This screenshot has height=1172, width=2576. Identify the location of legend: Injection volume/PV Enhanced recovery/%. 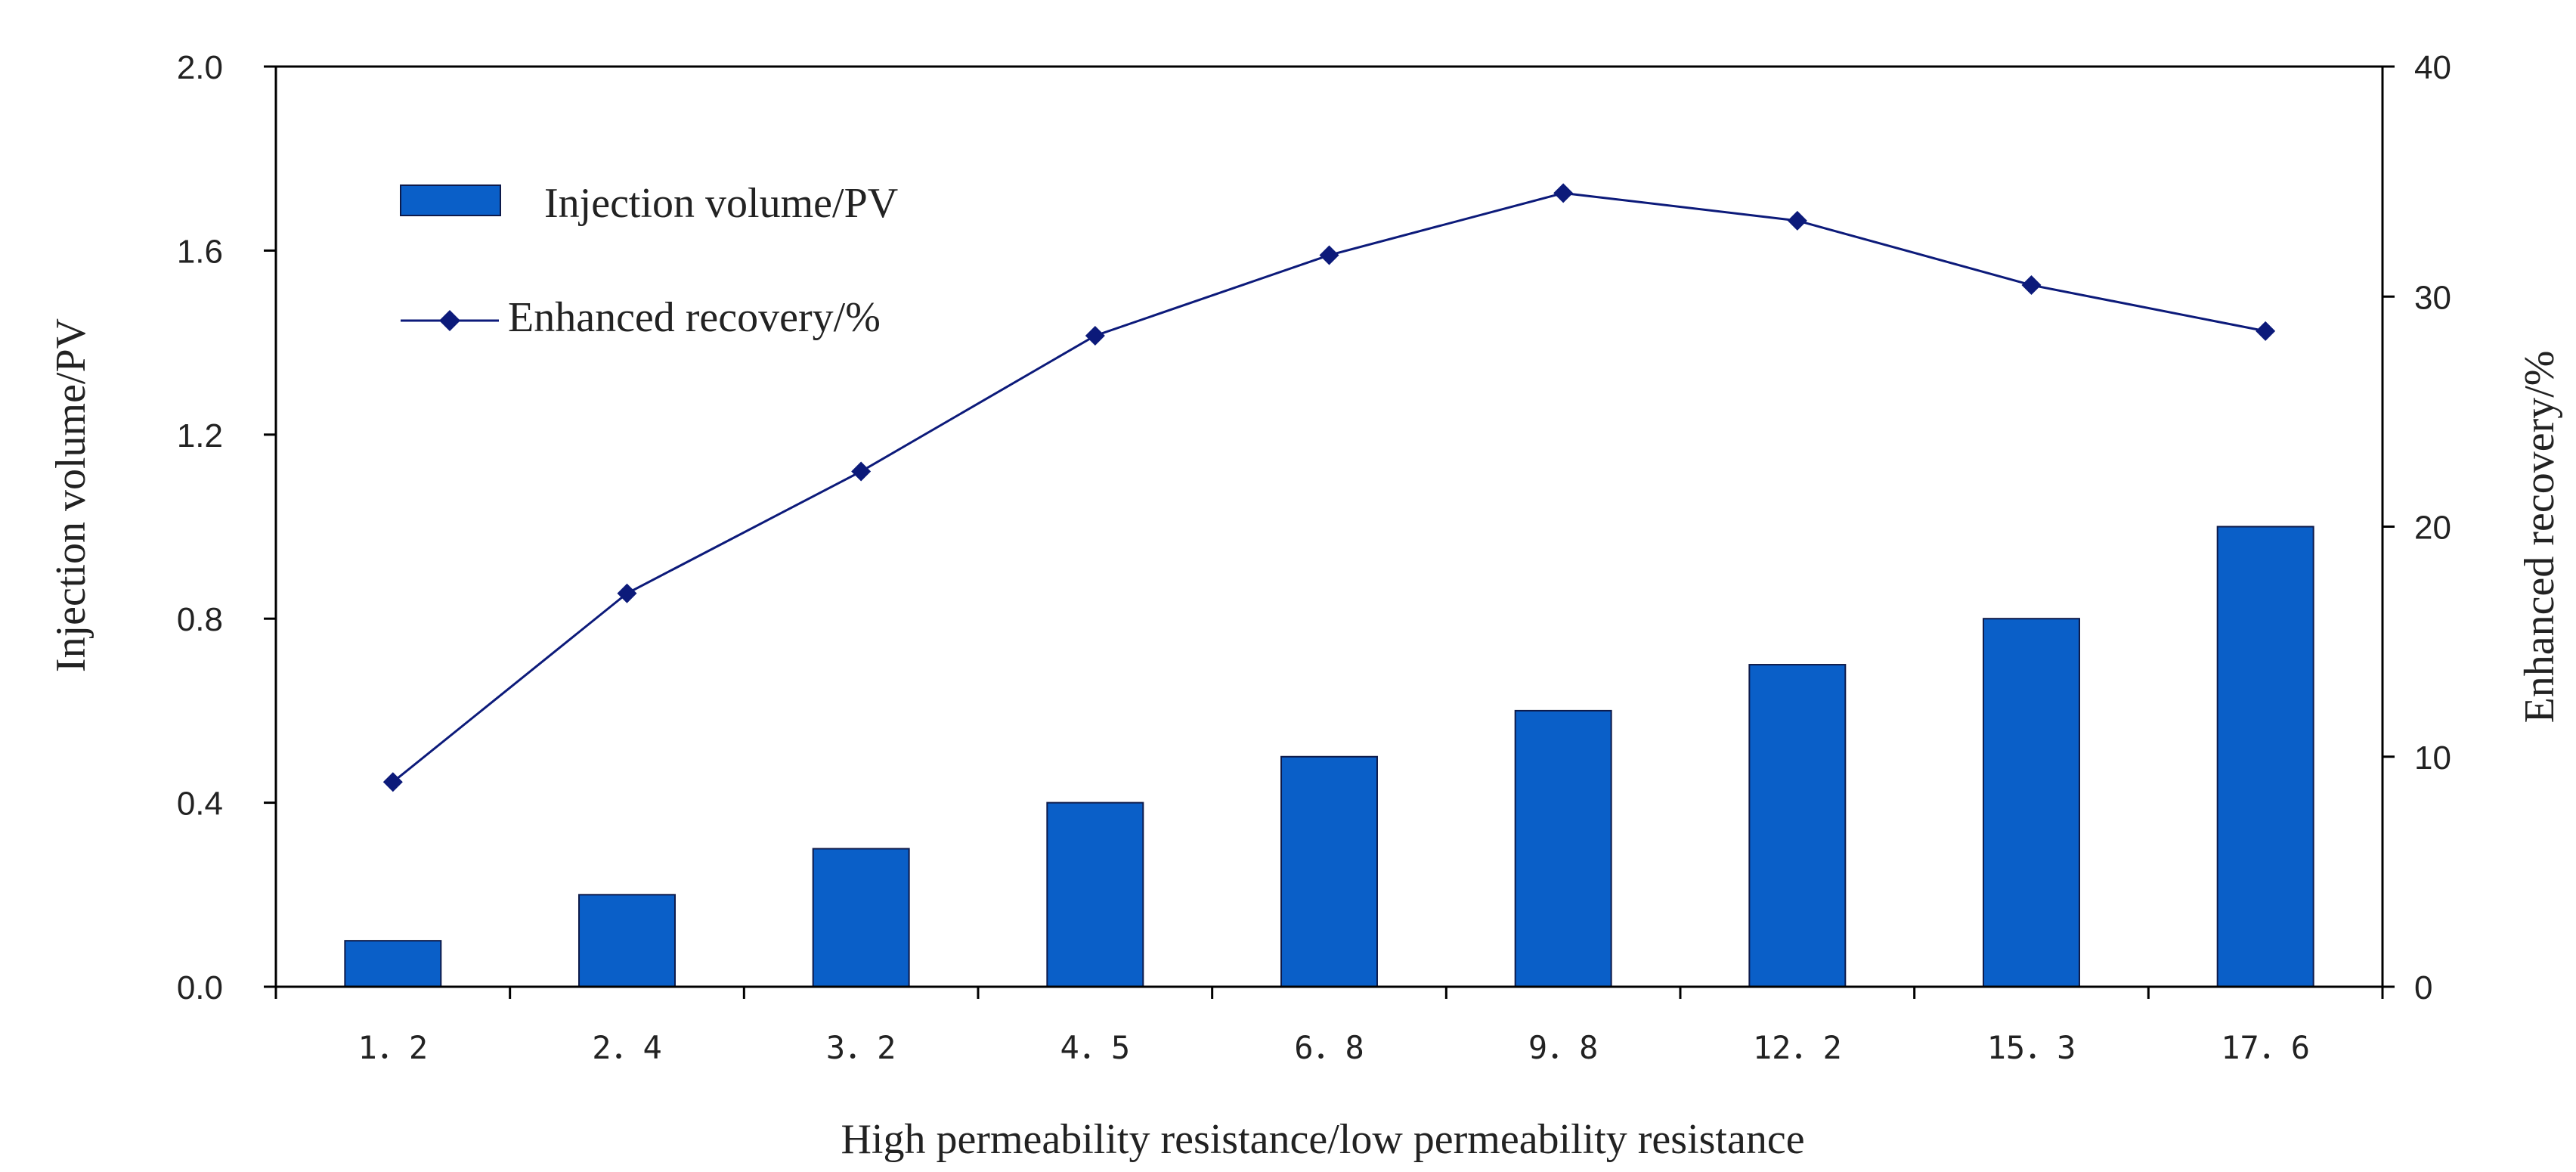
(649, 260).